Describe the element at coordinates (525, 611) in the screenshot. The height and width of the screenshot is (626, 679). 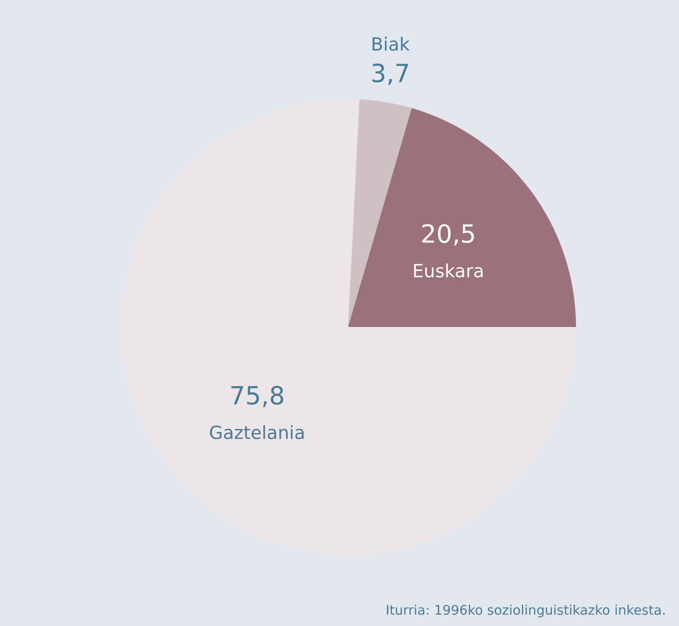
I see `text: Iturria: 1996ko soziolinguistikazko inkesta.` at that location.